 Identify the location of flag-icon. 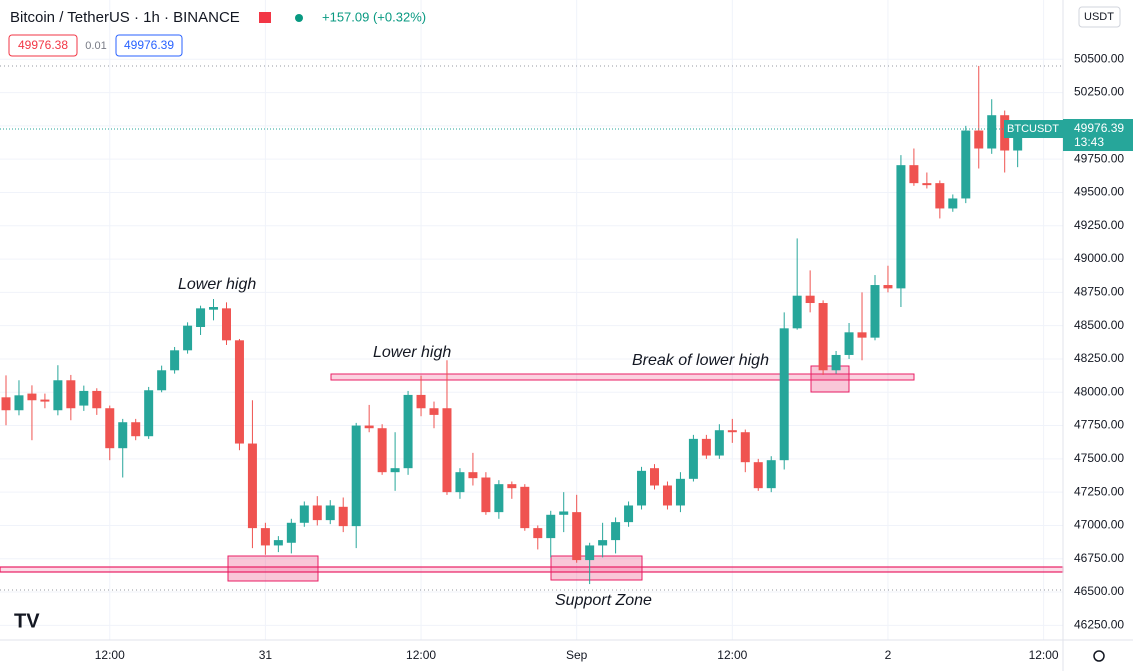
(265, 17).